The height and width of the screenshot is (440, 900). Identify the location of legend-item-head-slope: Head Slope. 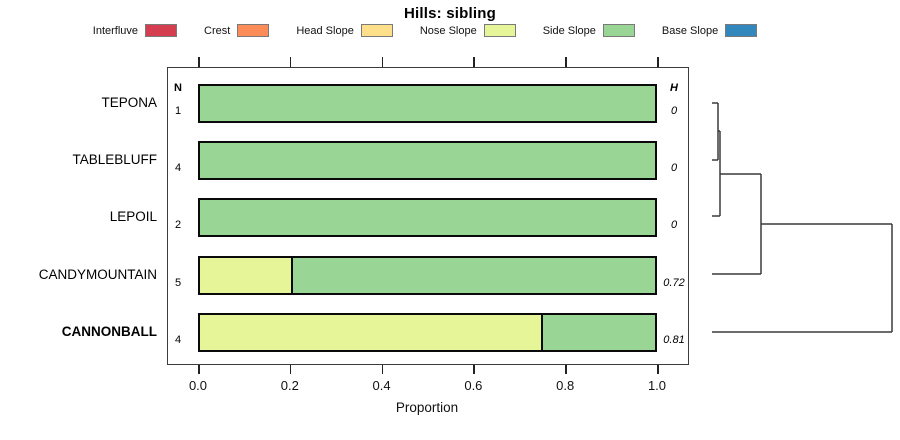
(344, 30).